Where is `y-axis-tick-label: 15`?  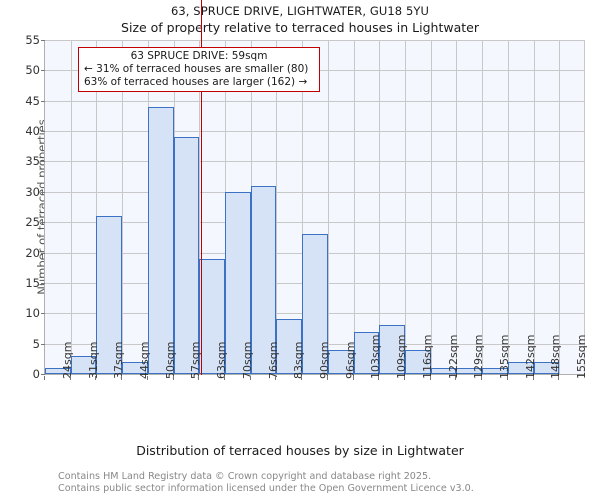
y-axis-tick-label: 15 is located at coordinates (32, 282).